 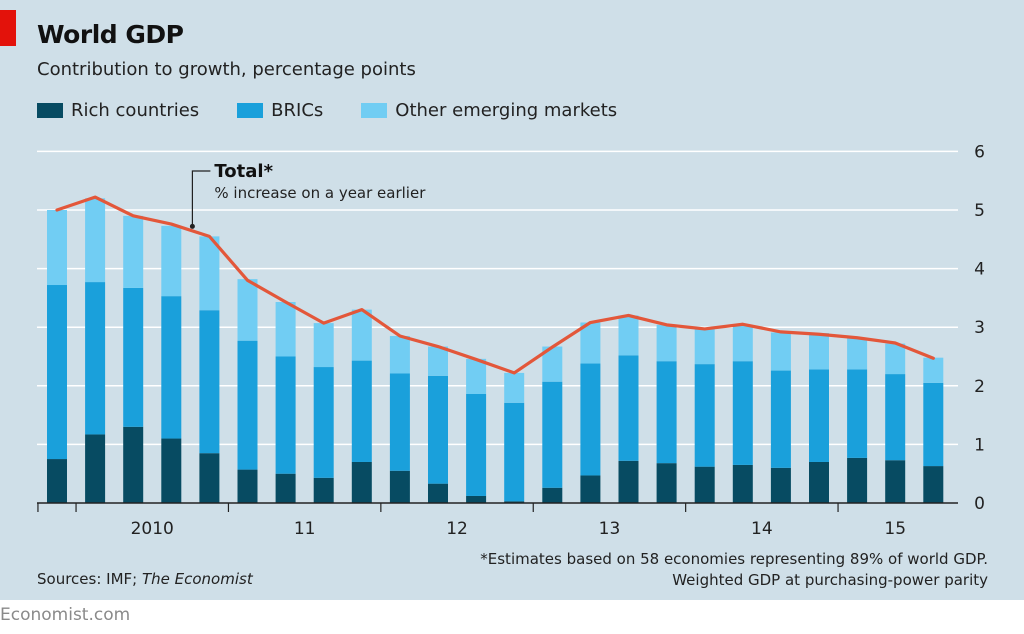 I want to click on y-tick-label: 6, so click(x=979, y=152).